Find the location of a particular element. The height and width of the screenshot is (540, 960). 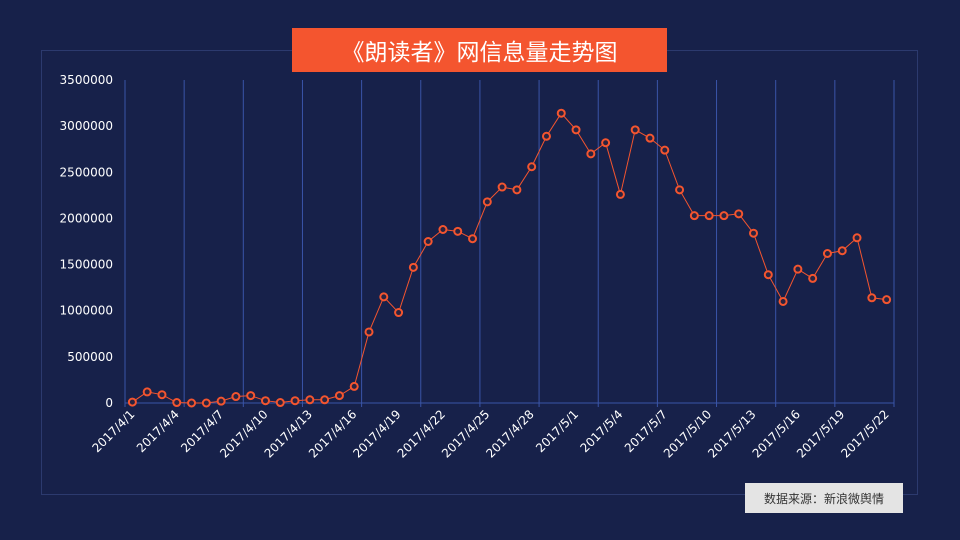

x-tick-label: 2017/4/28 is located at coordinates (509, 433).